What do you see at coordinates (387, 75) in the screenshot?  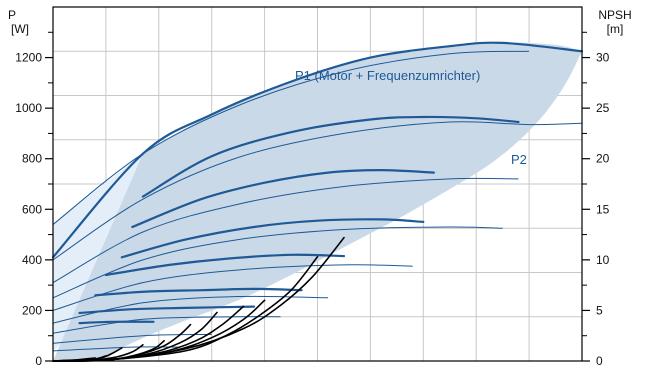 I see `p1-curve-label: P1 (Motor + Frequenzumrichter)` at bounding box center [387, 75].